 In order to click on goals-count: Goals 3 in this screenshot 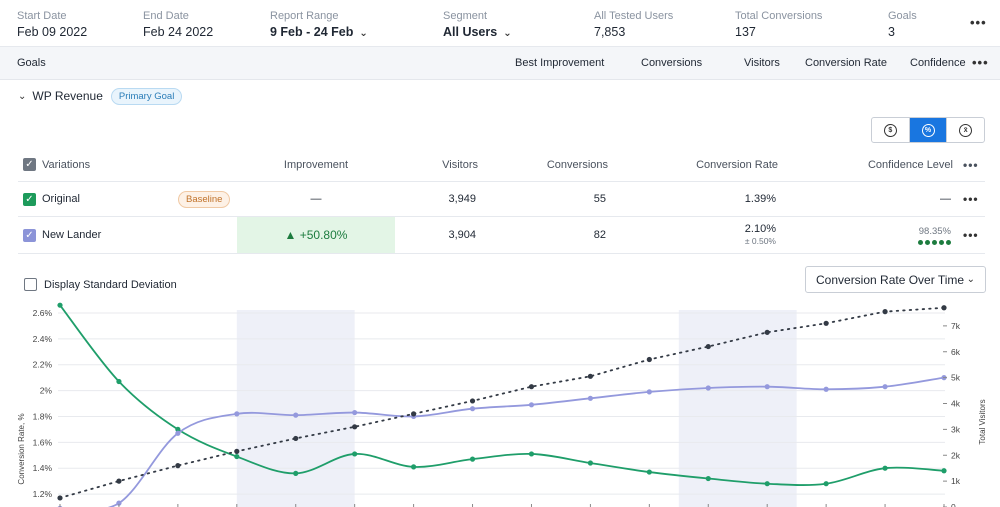, I will do `click(902, 25)`.